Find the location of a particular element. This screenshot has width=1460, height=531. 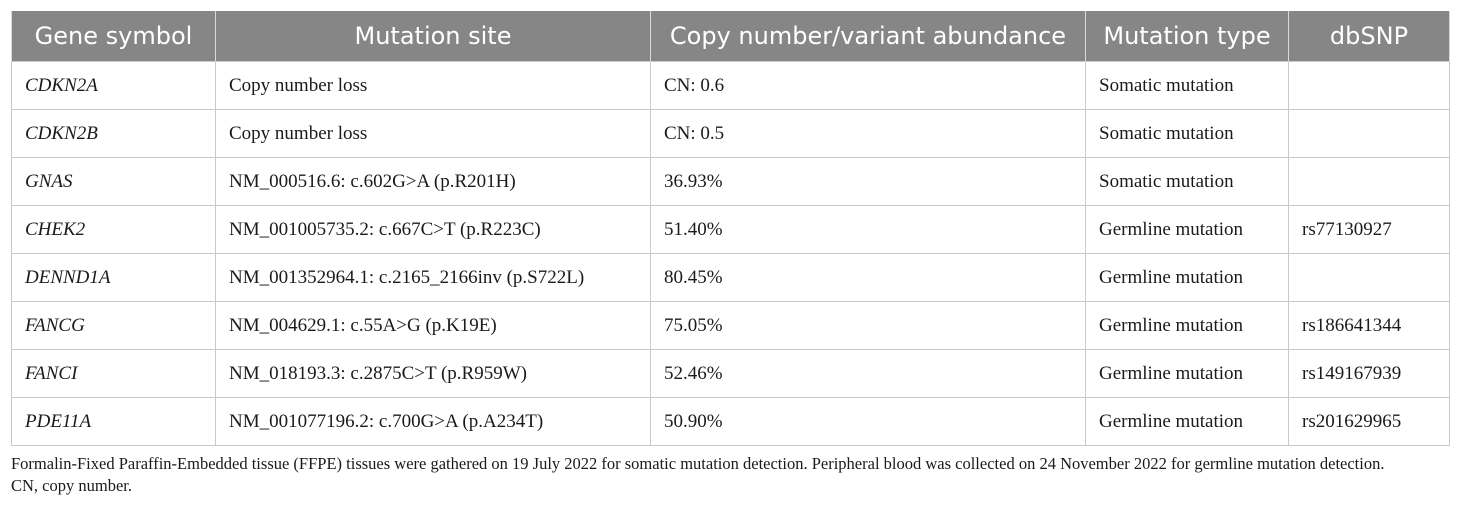

gene-symbol-cell: CHEK2 is located at coordinates (113, 229).